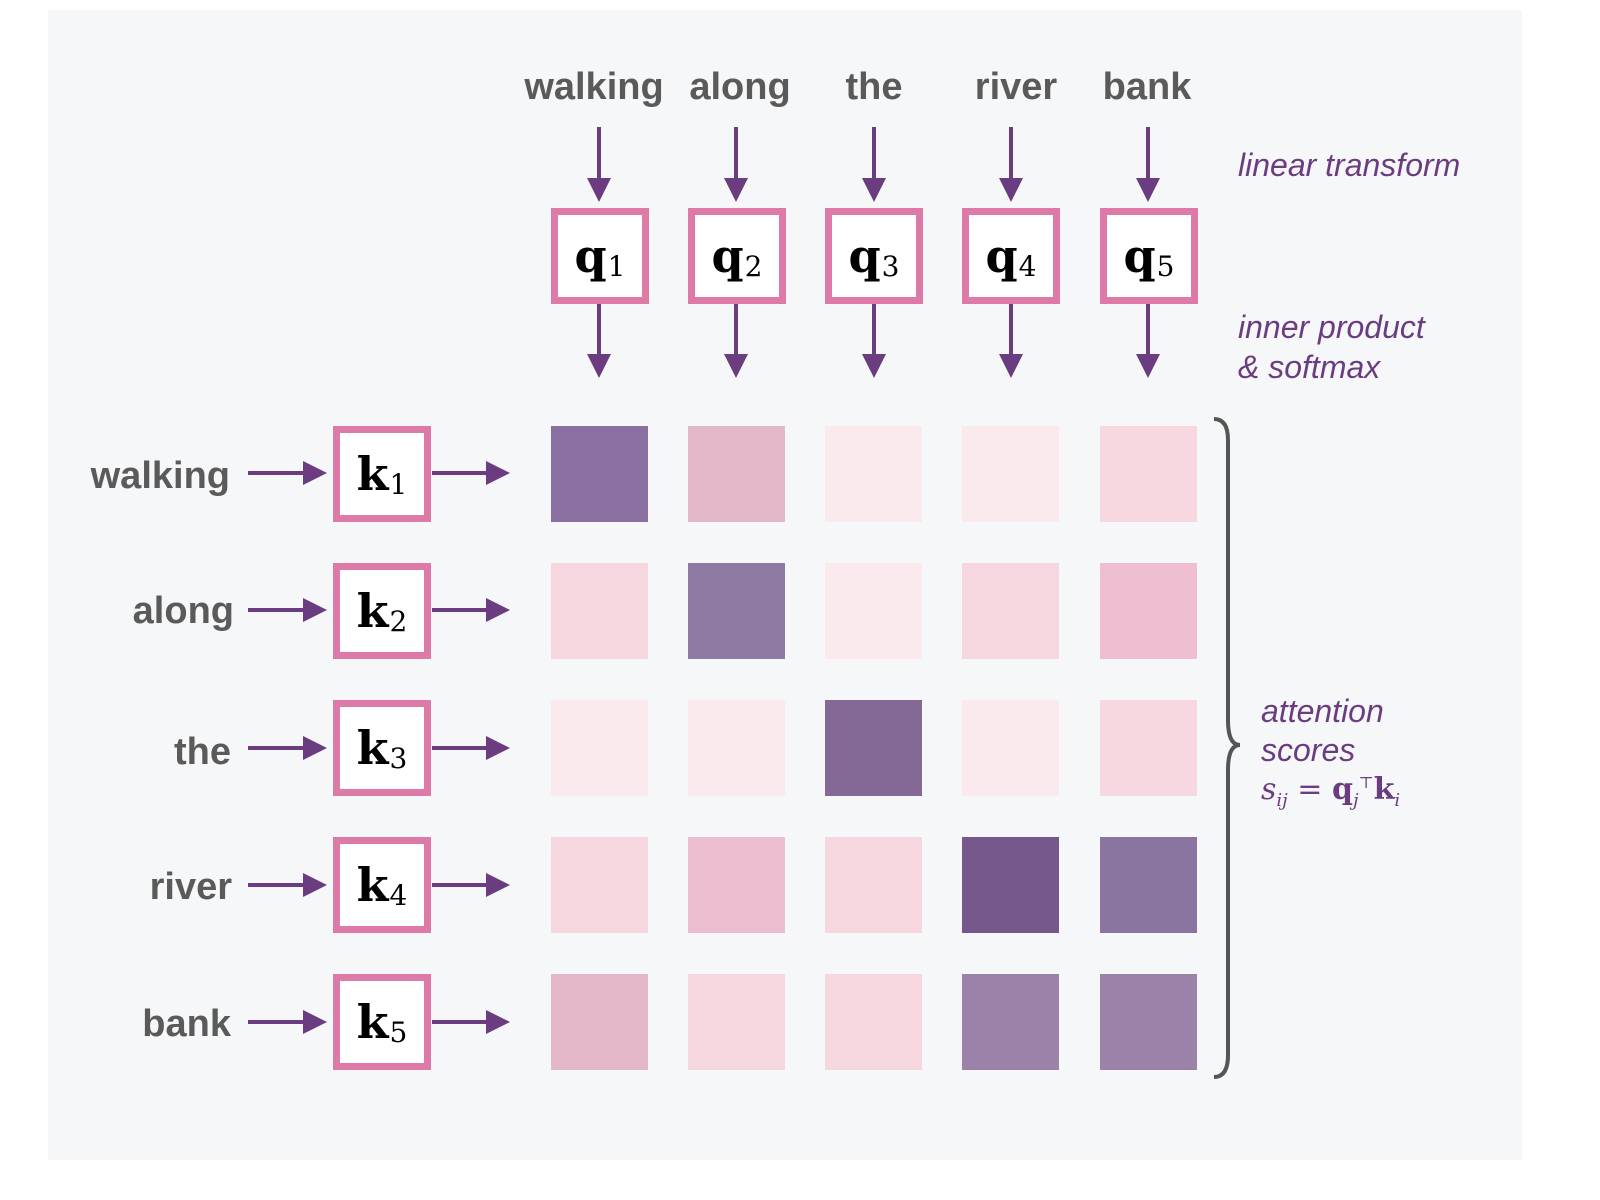  Describe the element at coordinates (1148, 885) in the screenshot. I see `attention-cell-r4-c5` at that location.